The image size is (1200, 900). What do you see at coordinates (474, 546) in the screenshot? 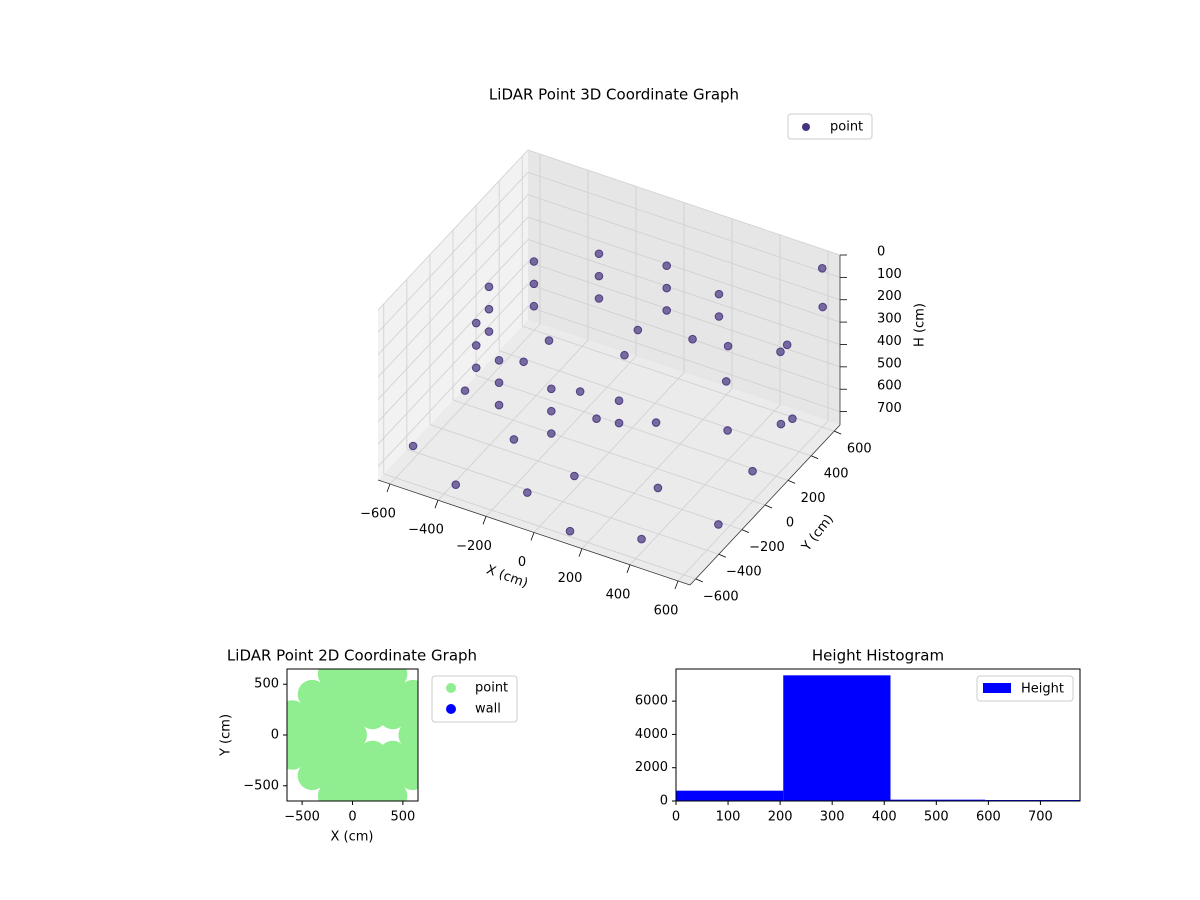
I see `x-tick-label: −200` at bounding box center [474, 546].